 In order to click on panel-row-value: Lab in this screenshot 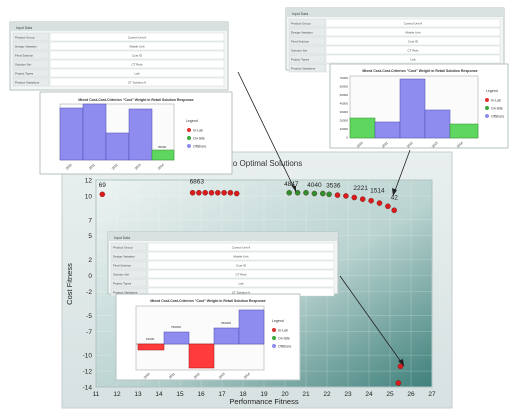, I will do `click(240, 284)`.